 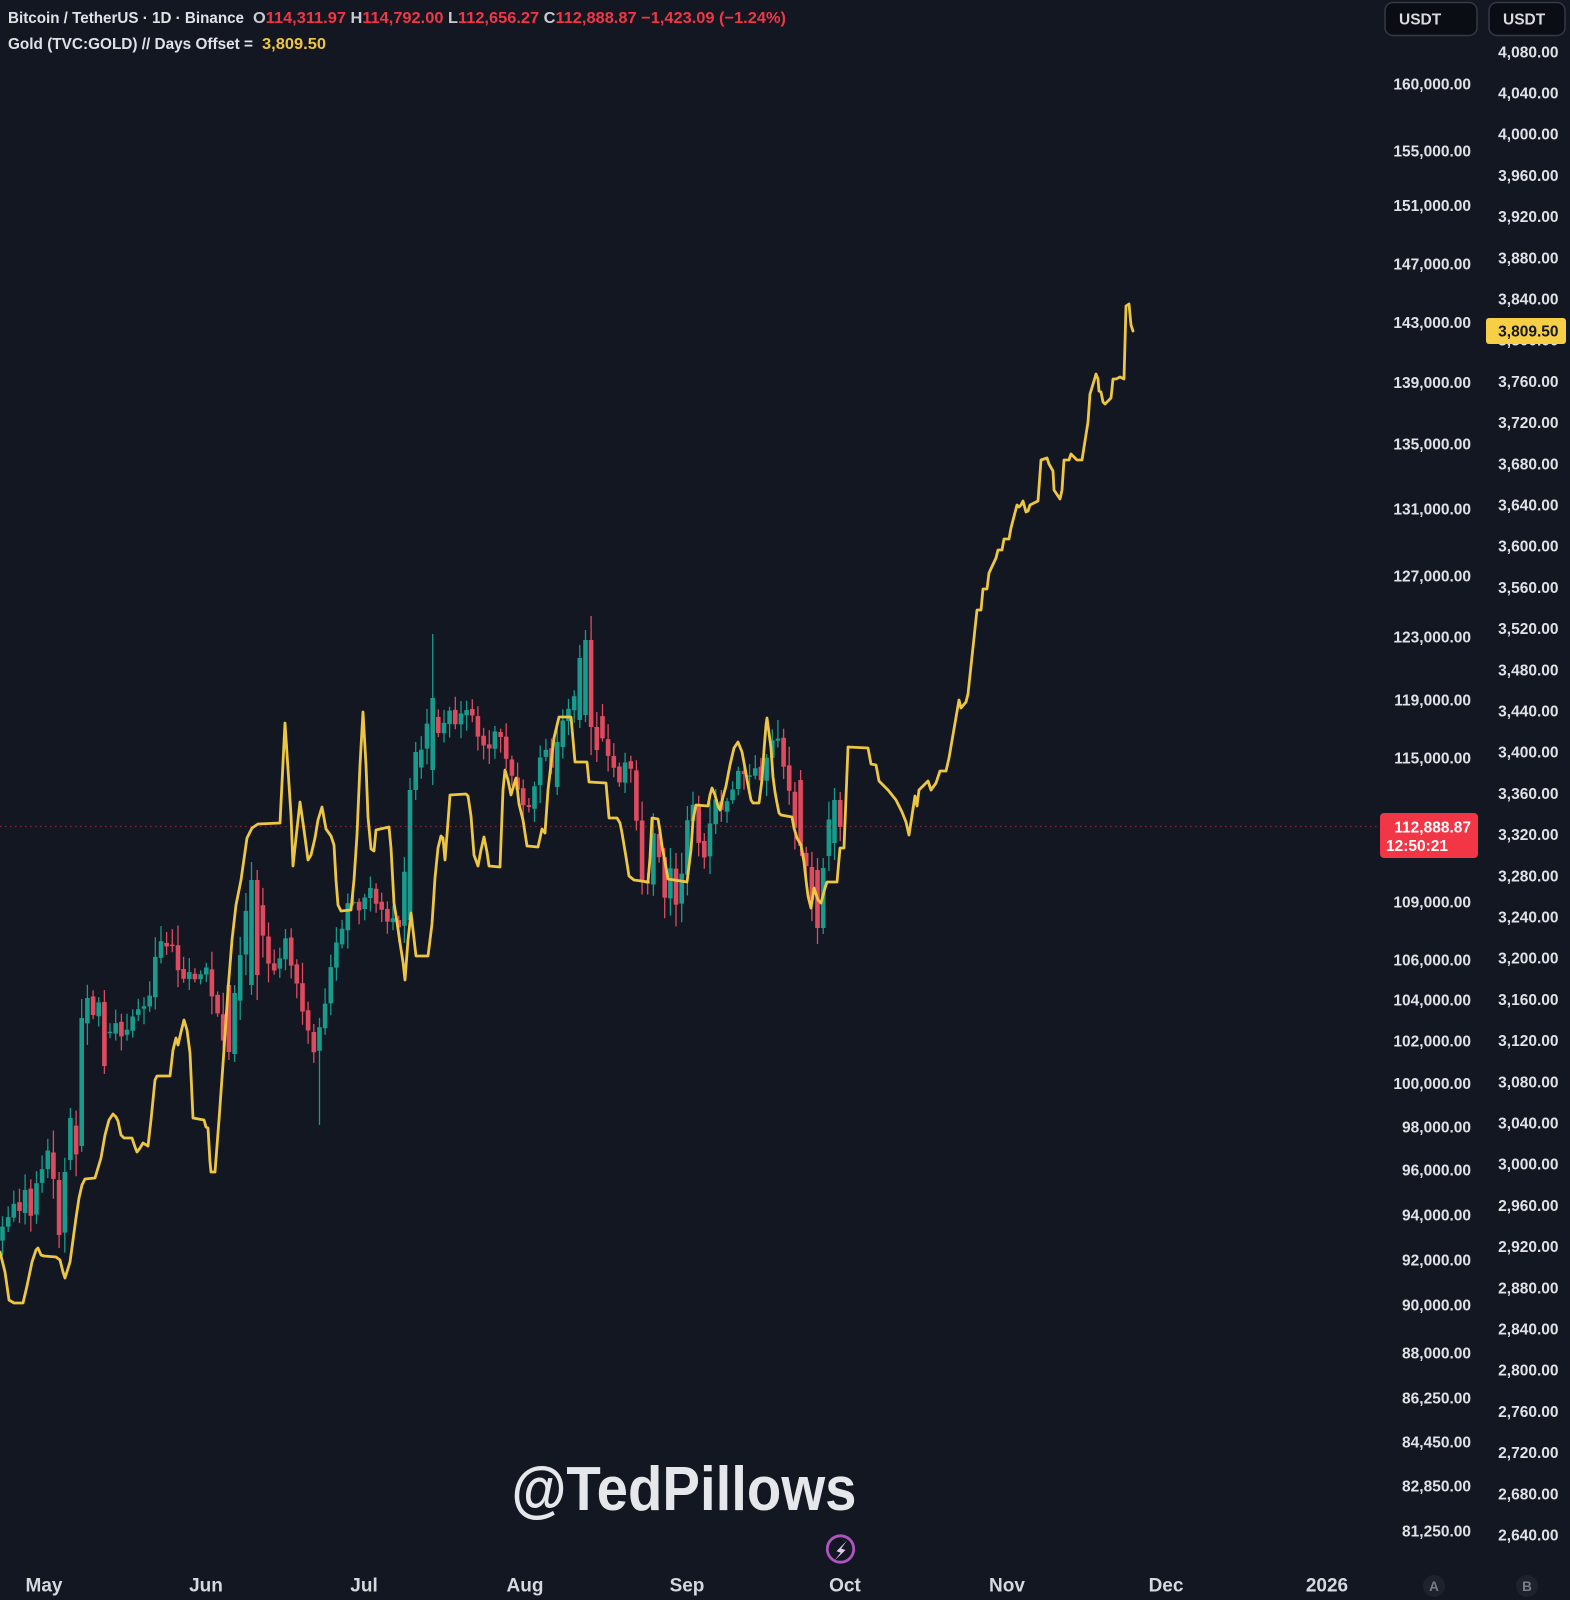 What do you see at coordinates (1432, 152) in the screenshot?
I see `svg-text: 155,000.00` at bounding box center [1432, 152].